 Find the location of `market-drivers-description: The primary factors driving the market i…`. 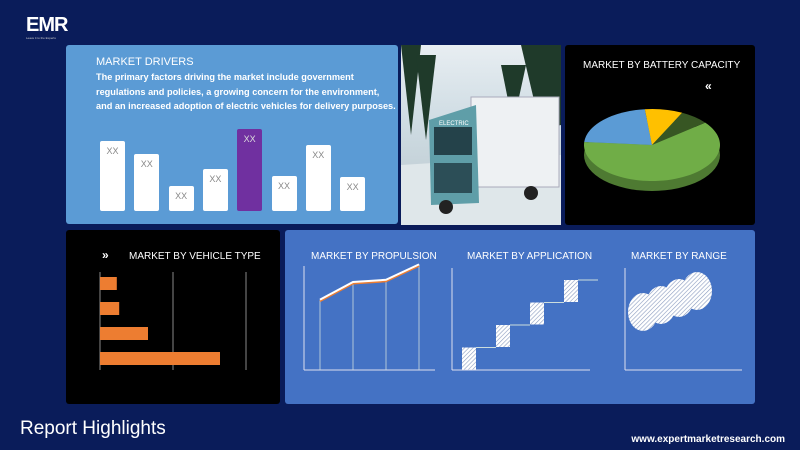

market-drivers-description: The primary factors driving the market i… is located at coordinates (246, 91).